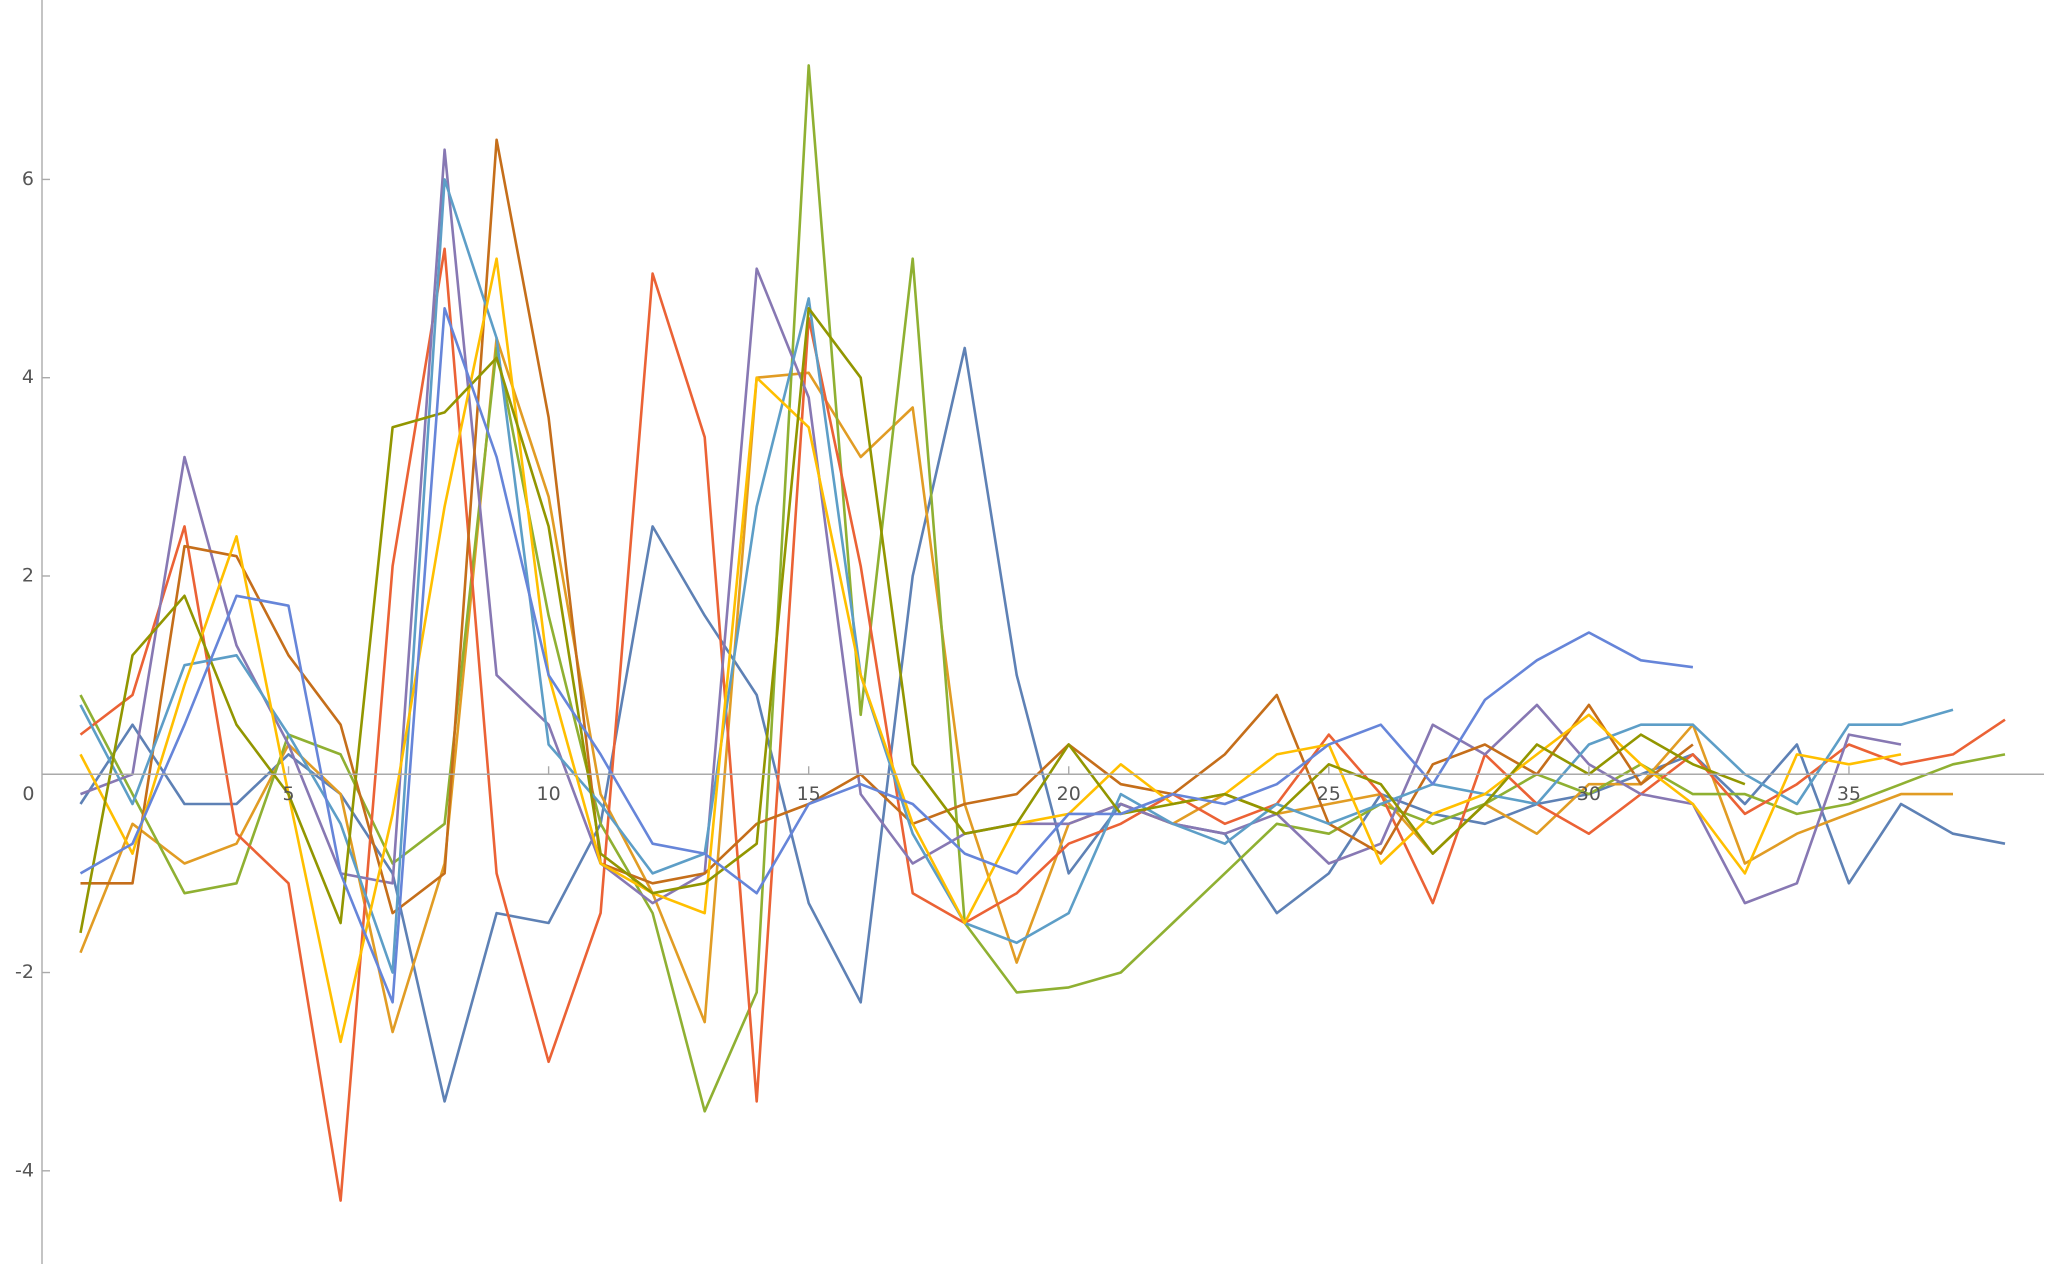 The width and height of the screenshot is (2048, 1268). I want to click on x-tick-label: 35, so click(1849, 794).